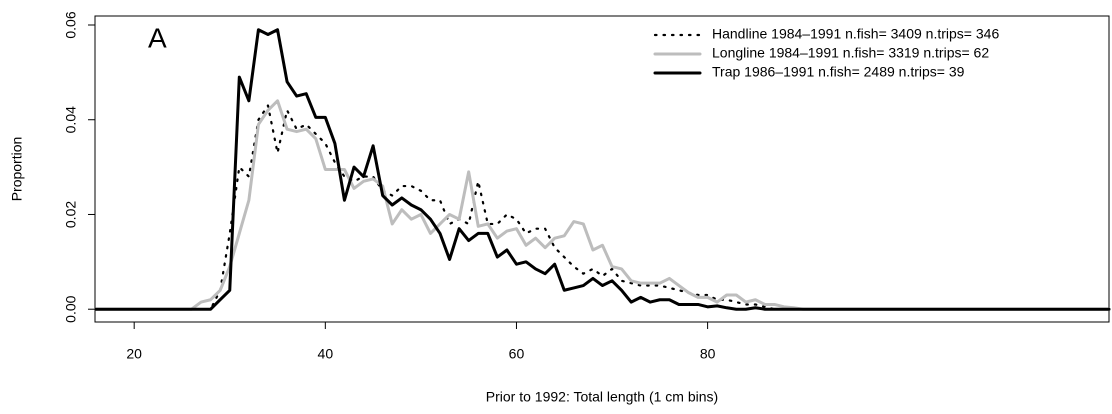 The width and height of the screenshot is (1112, 414). I want to click on x-tick-label: 20, so click(134, 354).